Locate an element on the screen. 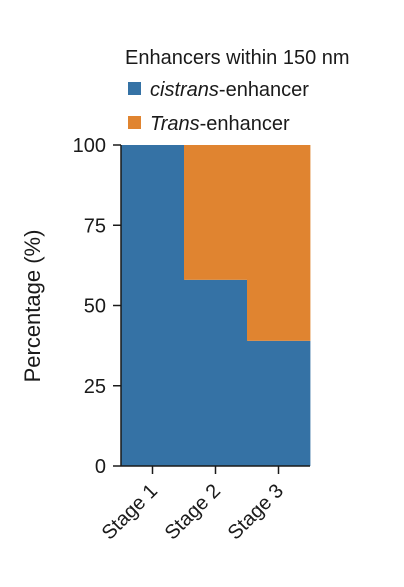 This screenshot has width=404, height=587. x-tick-label-2: Stage 2 is located at coordinates (193, 512).